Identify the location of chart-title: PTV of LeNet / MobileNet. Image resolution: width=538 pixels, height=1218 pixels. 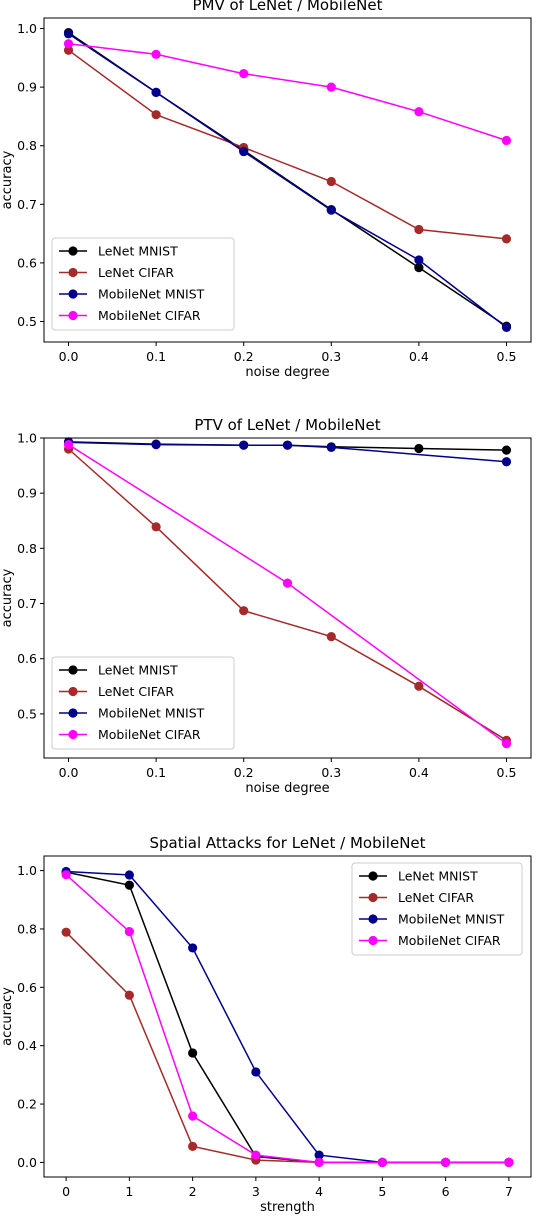
(287, 425).